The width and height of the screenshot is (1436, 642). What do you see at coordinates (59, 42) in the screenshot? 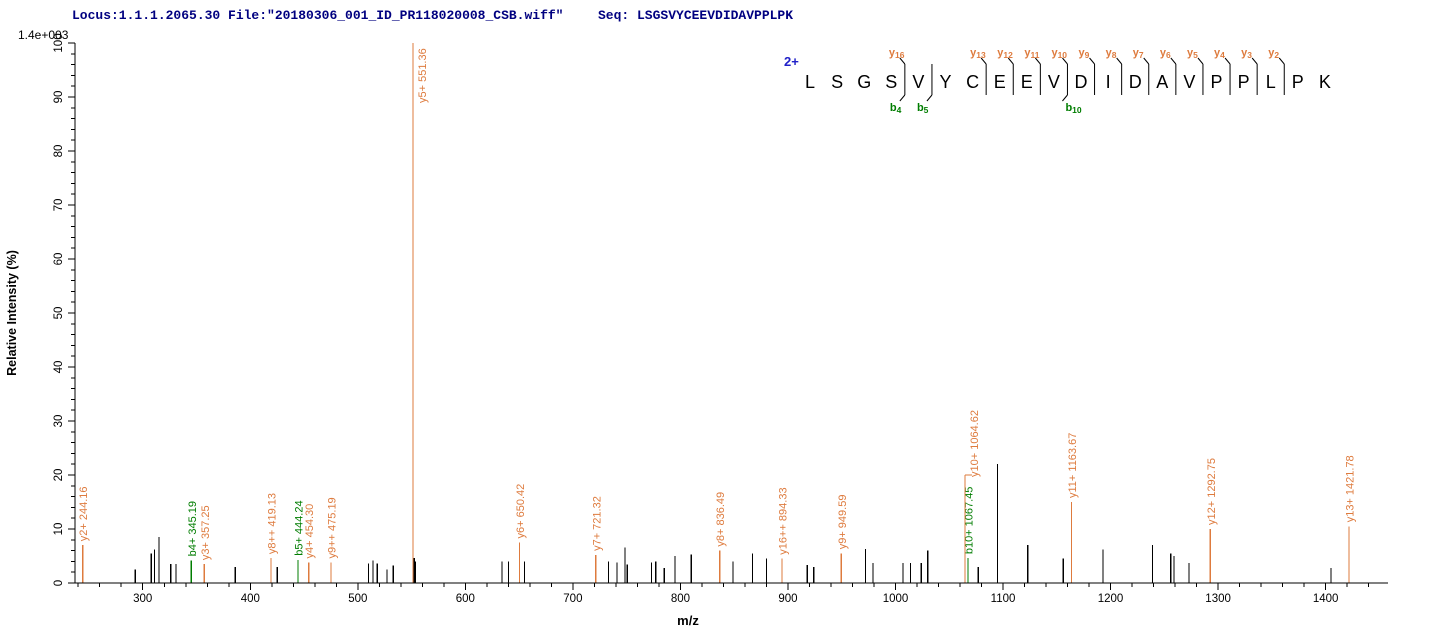
I see `y-tick-label: 100` at bounding box center [59, 42].